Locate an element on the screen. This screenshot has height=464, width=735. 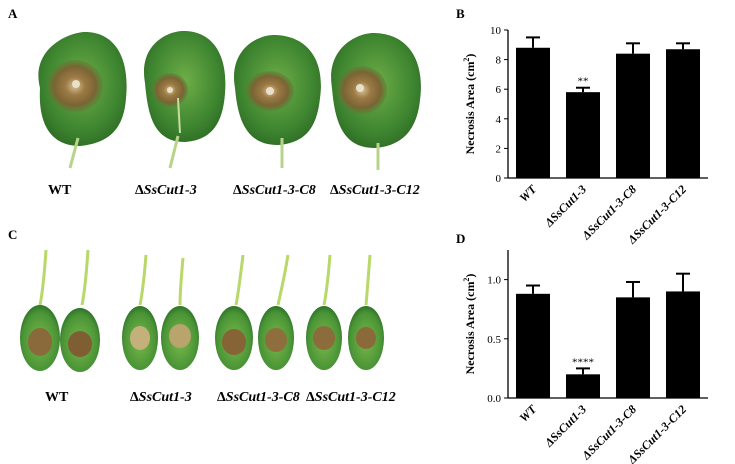
panel-letter-b: B is located at coordinates (460, 13).